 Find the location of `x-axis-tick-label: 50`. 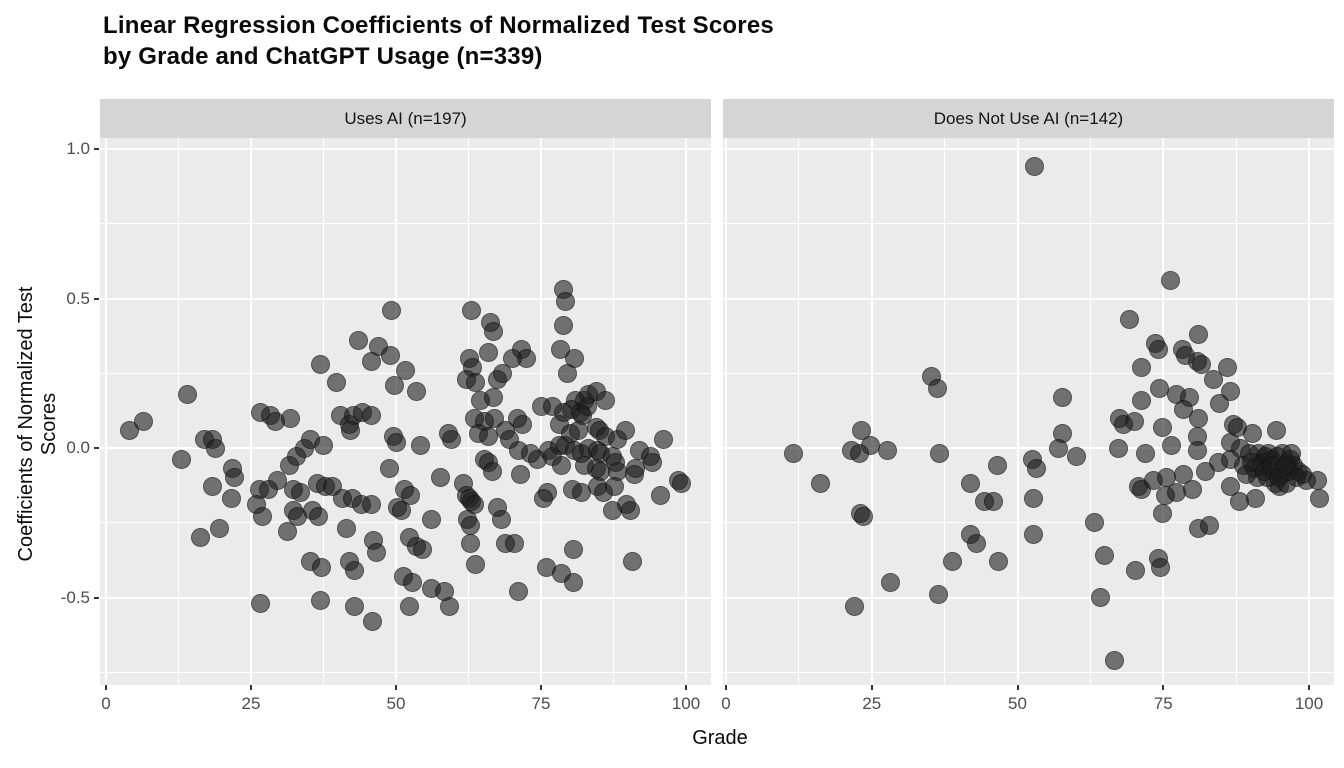

x-axis-tick-label: 50 is located at coordinates (1017, 703).